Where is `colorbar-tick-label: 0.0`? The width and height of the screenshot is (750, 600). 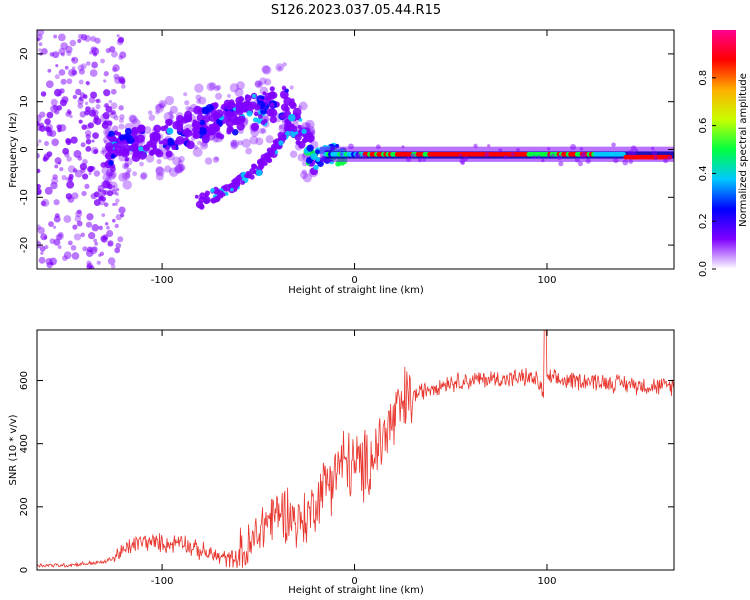 colorbar-tick-label: 0.0 is located at coordinates (703, 269).